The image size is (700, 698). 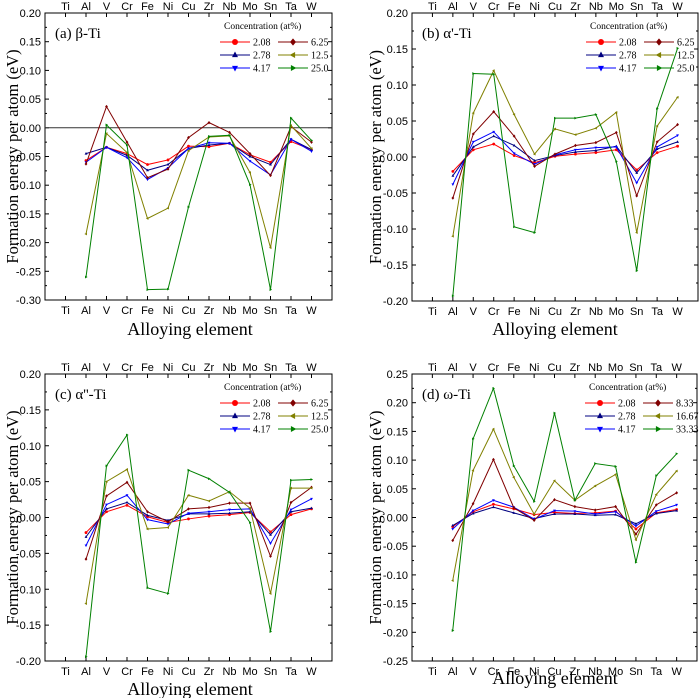 What do you see at coordinates (189, 329) in the screenshot?
I see `x-axis-label: Alloying element` at bounding box center [189, 329].